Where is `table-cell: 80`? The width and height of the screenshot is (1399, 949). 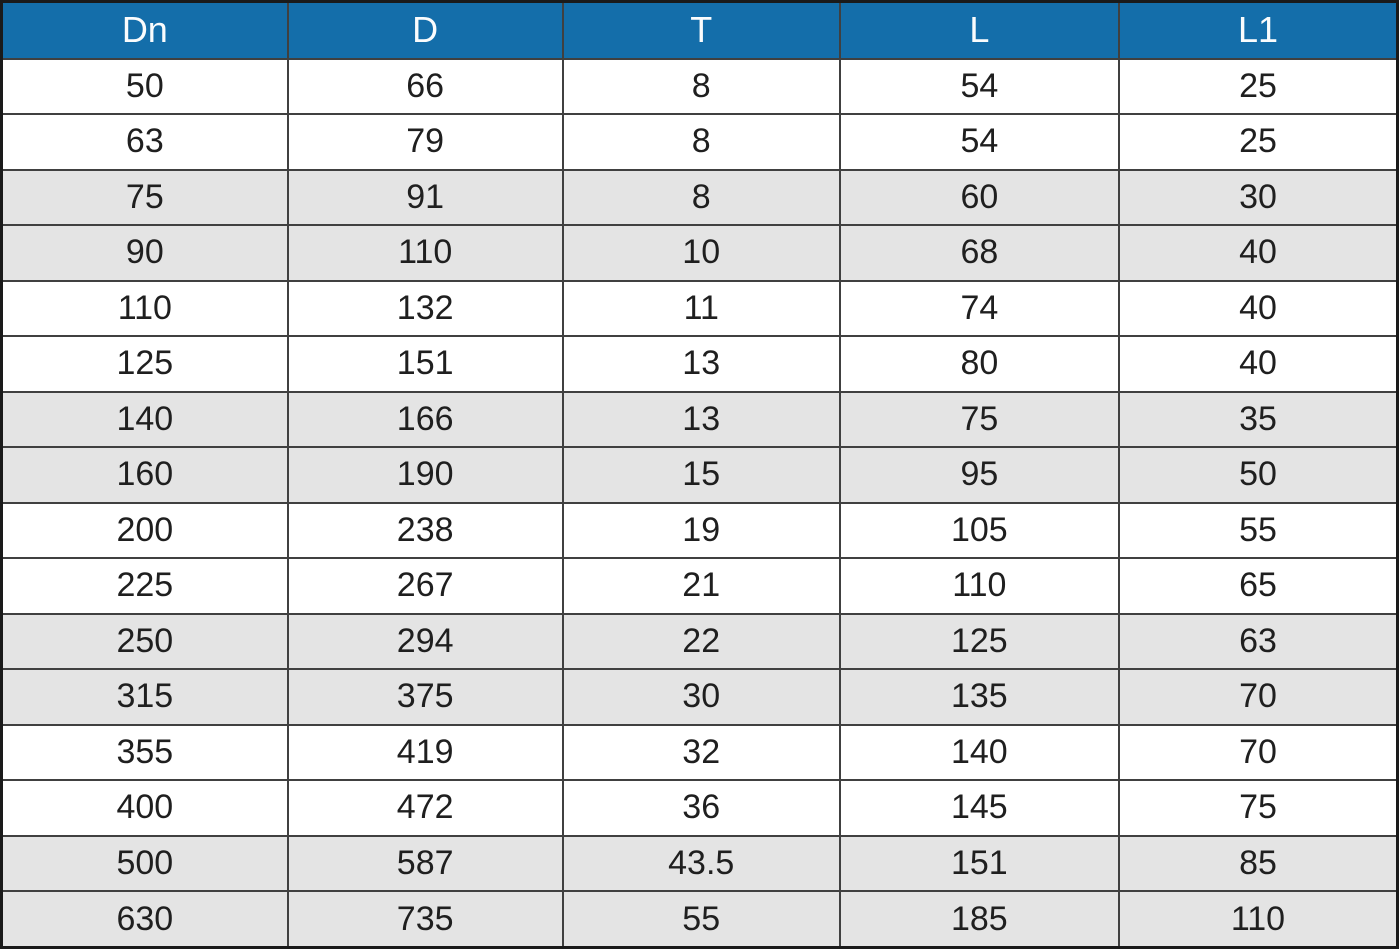
table-cell: 80 is located at coordinates (979, 364).